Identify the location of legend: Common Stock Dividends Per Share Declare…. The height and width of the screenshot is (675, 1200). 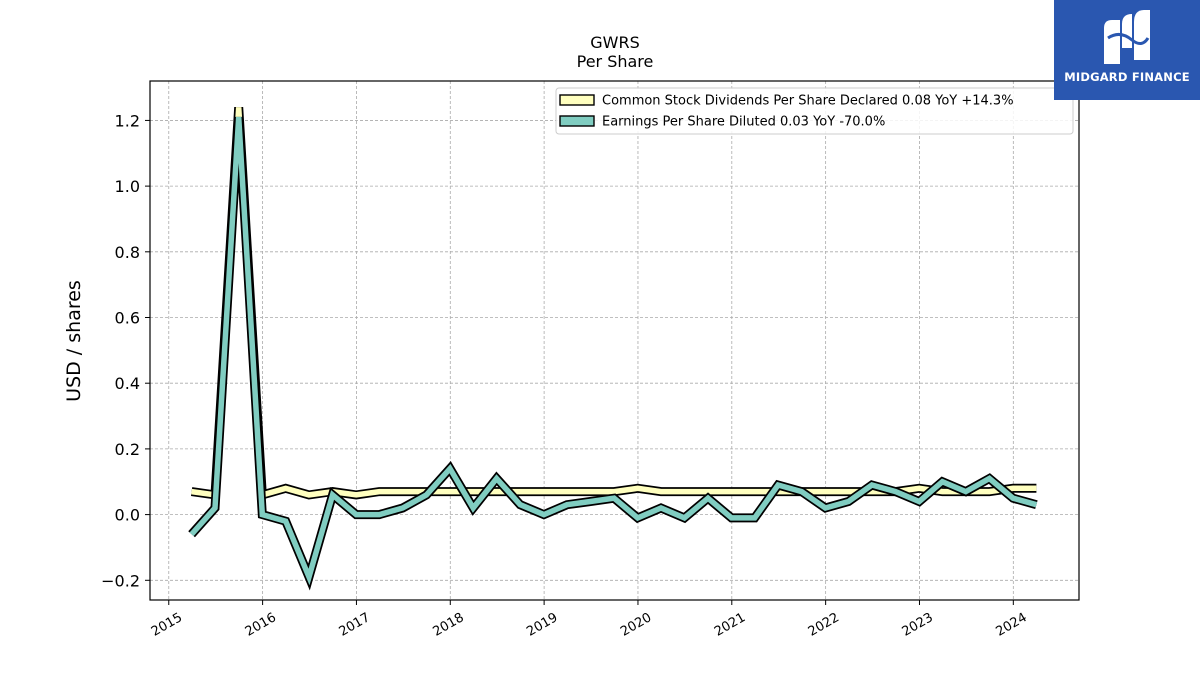
(814, 111).